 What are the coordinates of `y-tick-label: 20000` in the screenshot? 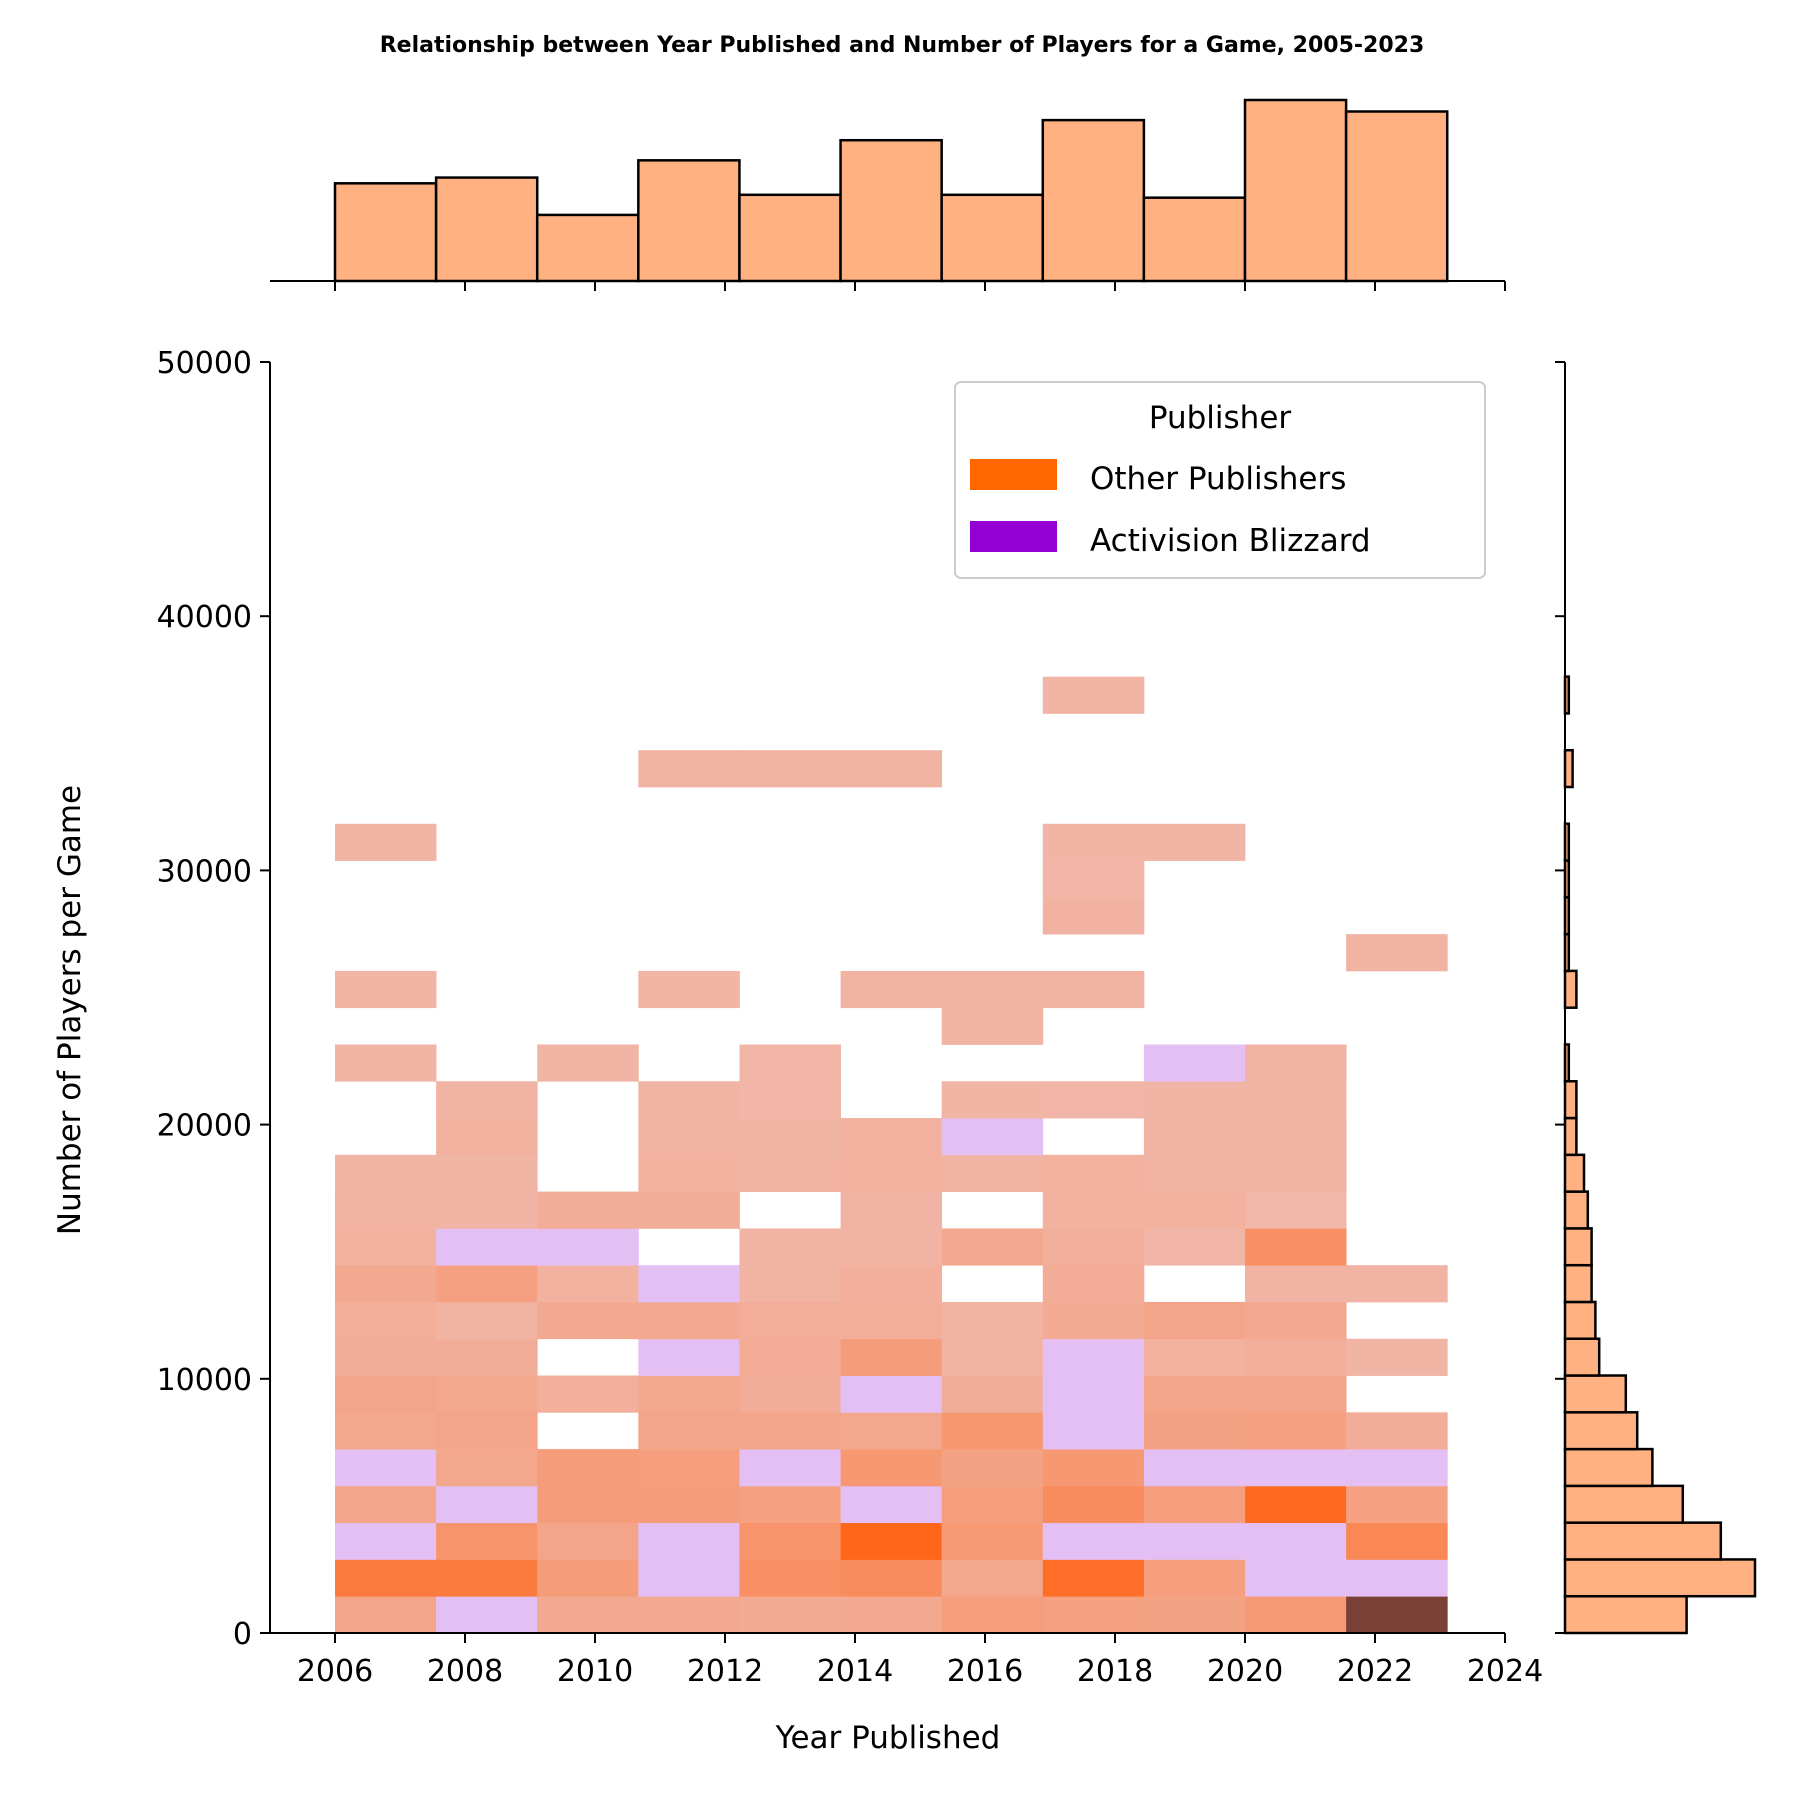 It's located at (204, 1126).